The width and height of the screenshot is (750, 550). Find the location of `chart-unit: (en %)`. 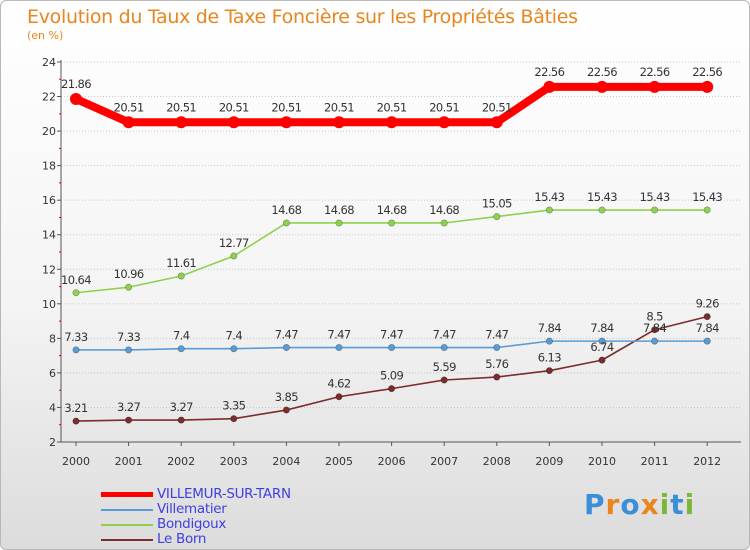

chart-unit: (en %) is located at coordinates (45, 35).